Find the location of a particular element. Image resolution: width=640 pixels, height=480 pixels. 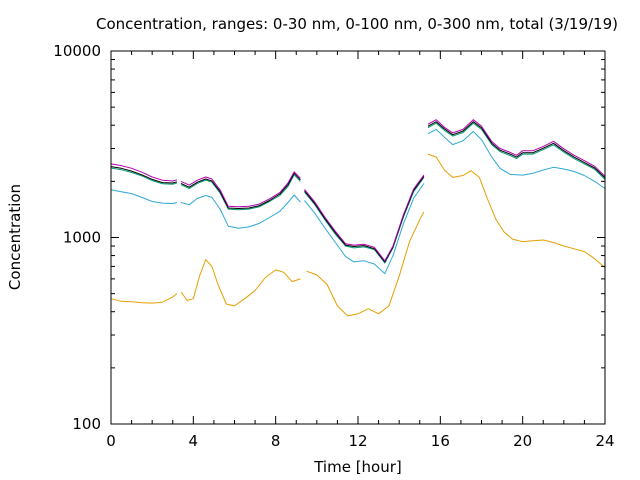

x-tick-label: 4 is located at coordinates (194, 441).